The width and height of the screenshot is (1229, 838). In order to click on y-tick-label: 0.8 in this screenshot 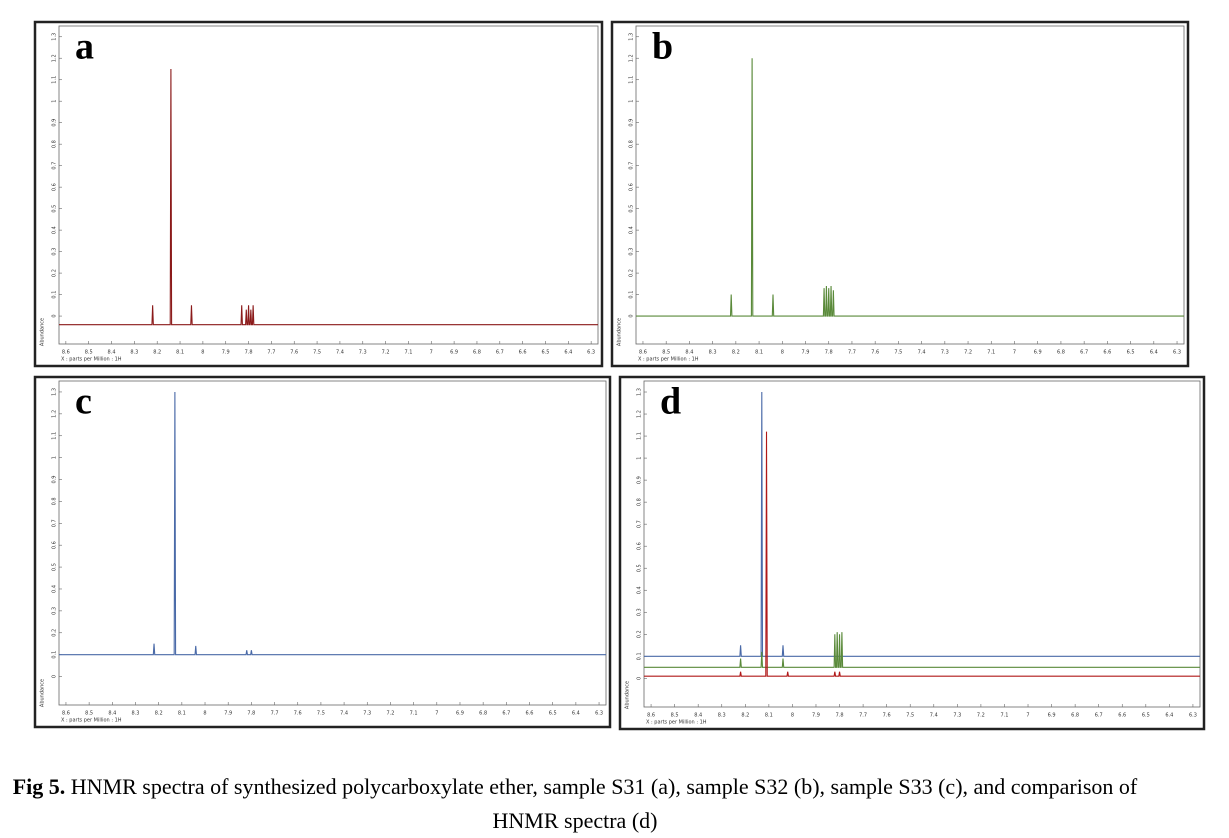, I will do `click(55, 501)`.